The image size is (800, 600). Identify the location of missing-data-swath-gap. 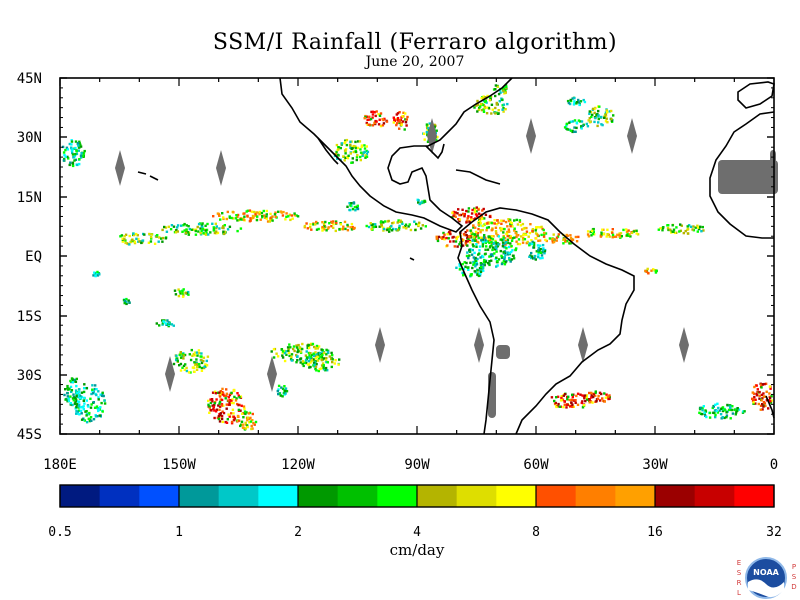
(479, 345).